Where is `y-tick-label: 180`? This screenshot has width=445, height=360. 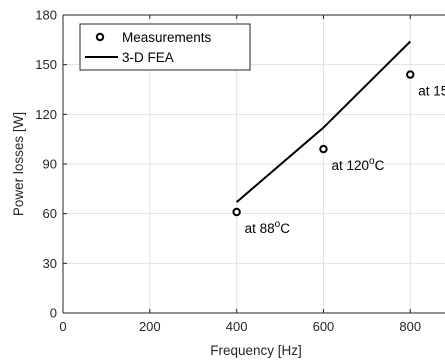
y-tick-label: 180 is located at coordinates (46, 15).